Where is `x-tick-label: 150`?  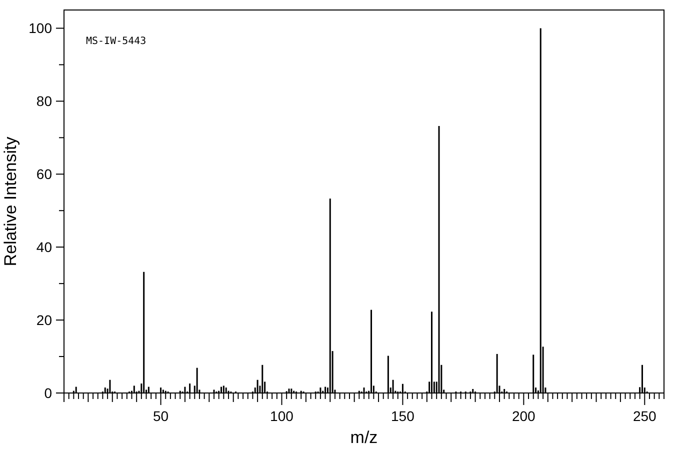 x-tick-label: 150 is located at coordinates (403, 416).